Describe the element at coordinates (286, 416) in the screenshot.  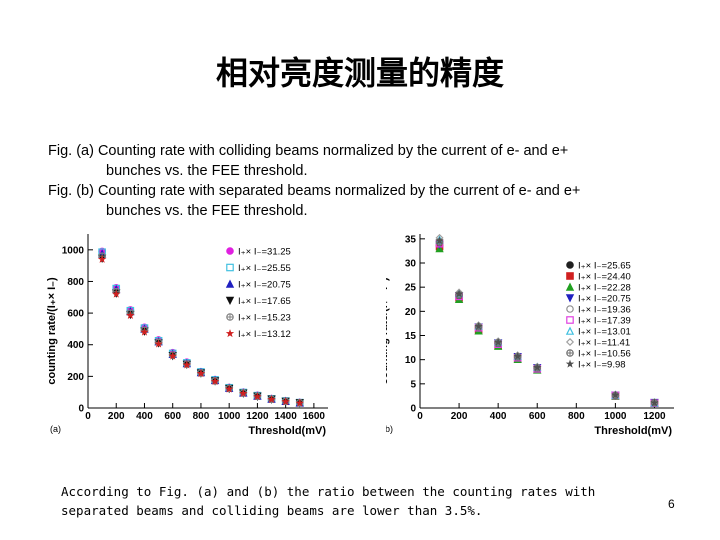
I see `a-x-tick-label-7: 1400` at that location.